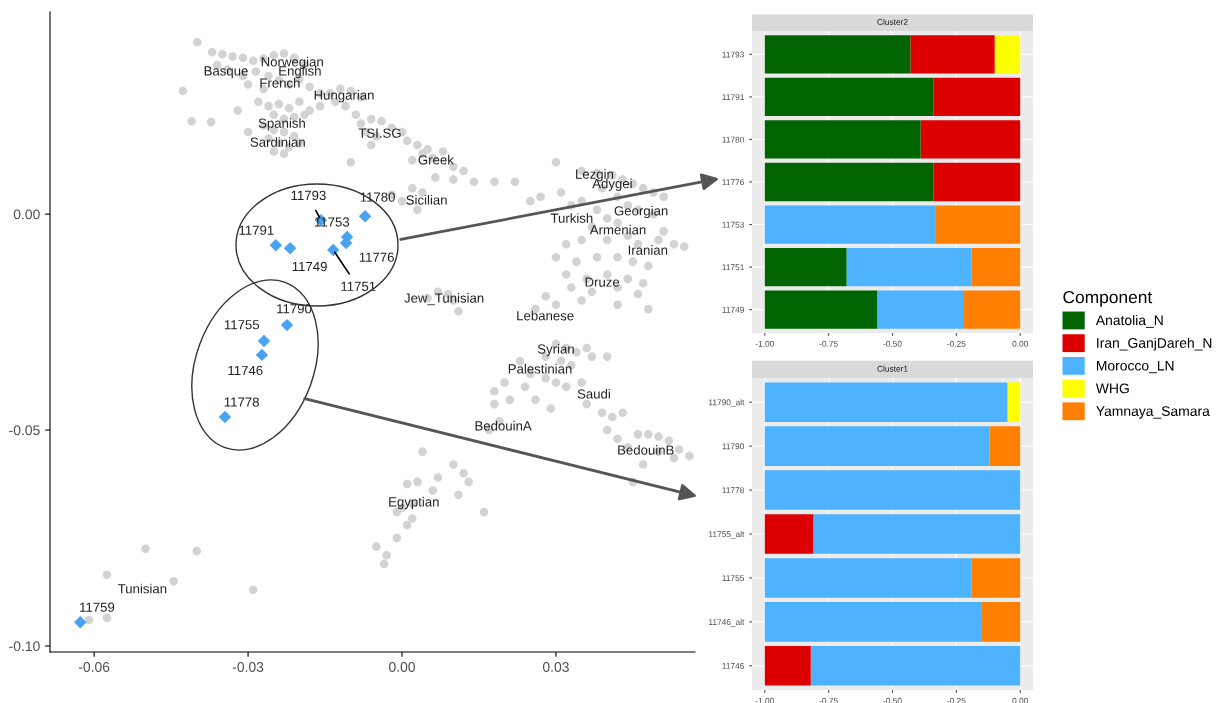  What do you see at coordinates (426, 200) in the screenshot?
I see `annotation: Sicilian` at bounding box center [426, 200].